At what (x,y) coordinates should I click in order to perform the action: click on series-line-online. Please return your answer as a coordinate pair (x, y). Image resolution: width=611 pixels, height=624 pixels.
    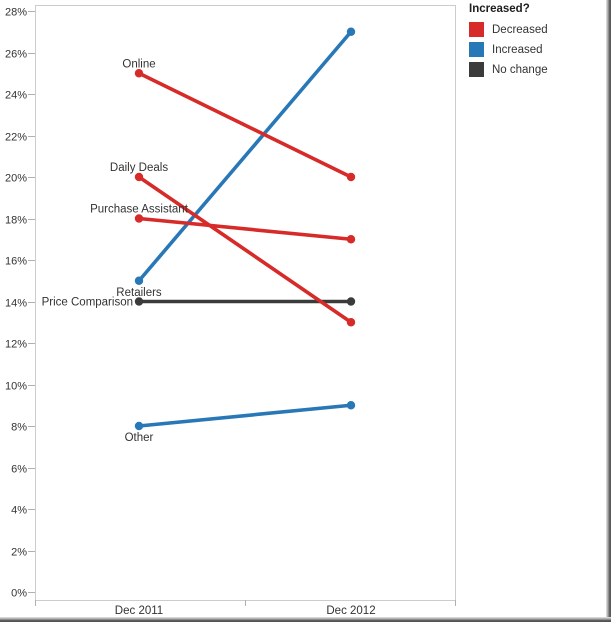
    Looking at the image, I should click on (245, 125).